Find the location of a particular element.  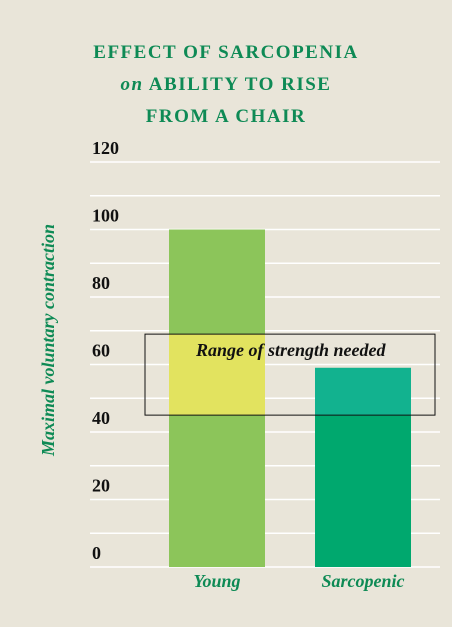

y-tick-label: 0 is located at coordinates (96, 553).